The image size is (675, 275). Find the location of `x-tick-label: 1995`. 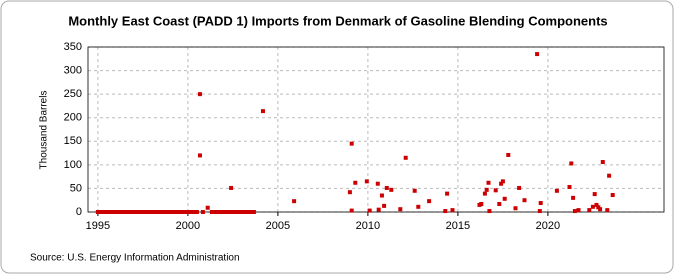

x-tick-label: 1995 is located at coordinates (98, 226).